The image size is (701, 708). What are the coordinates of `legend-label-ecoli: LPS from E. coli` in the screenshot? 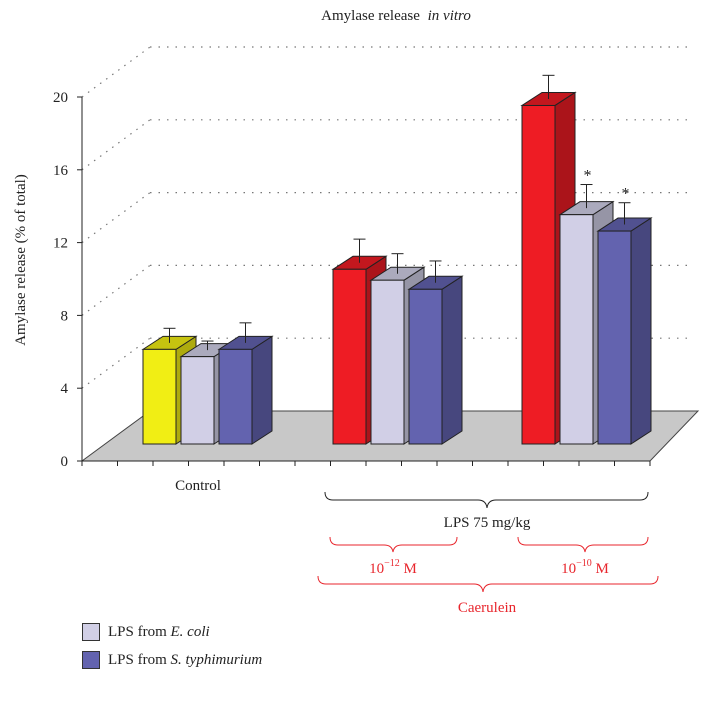 It's located at (159, 631).